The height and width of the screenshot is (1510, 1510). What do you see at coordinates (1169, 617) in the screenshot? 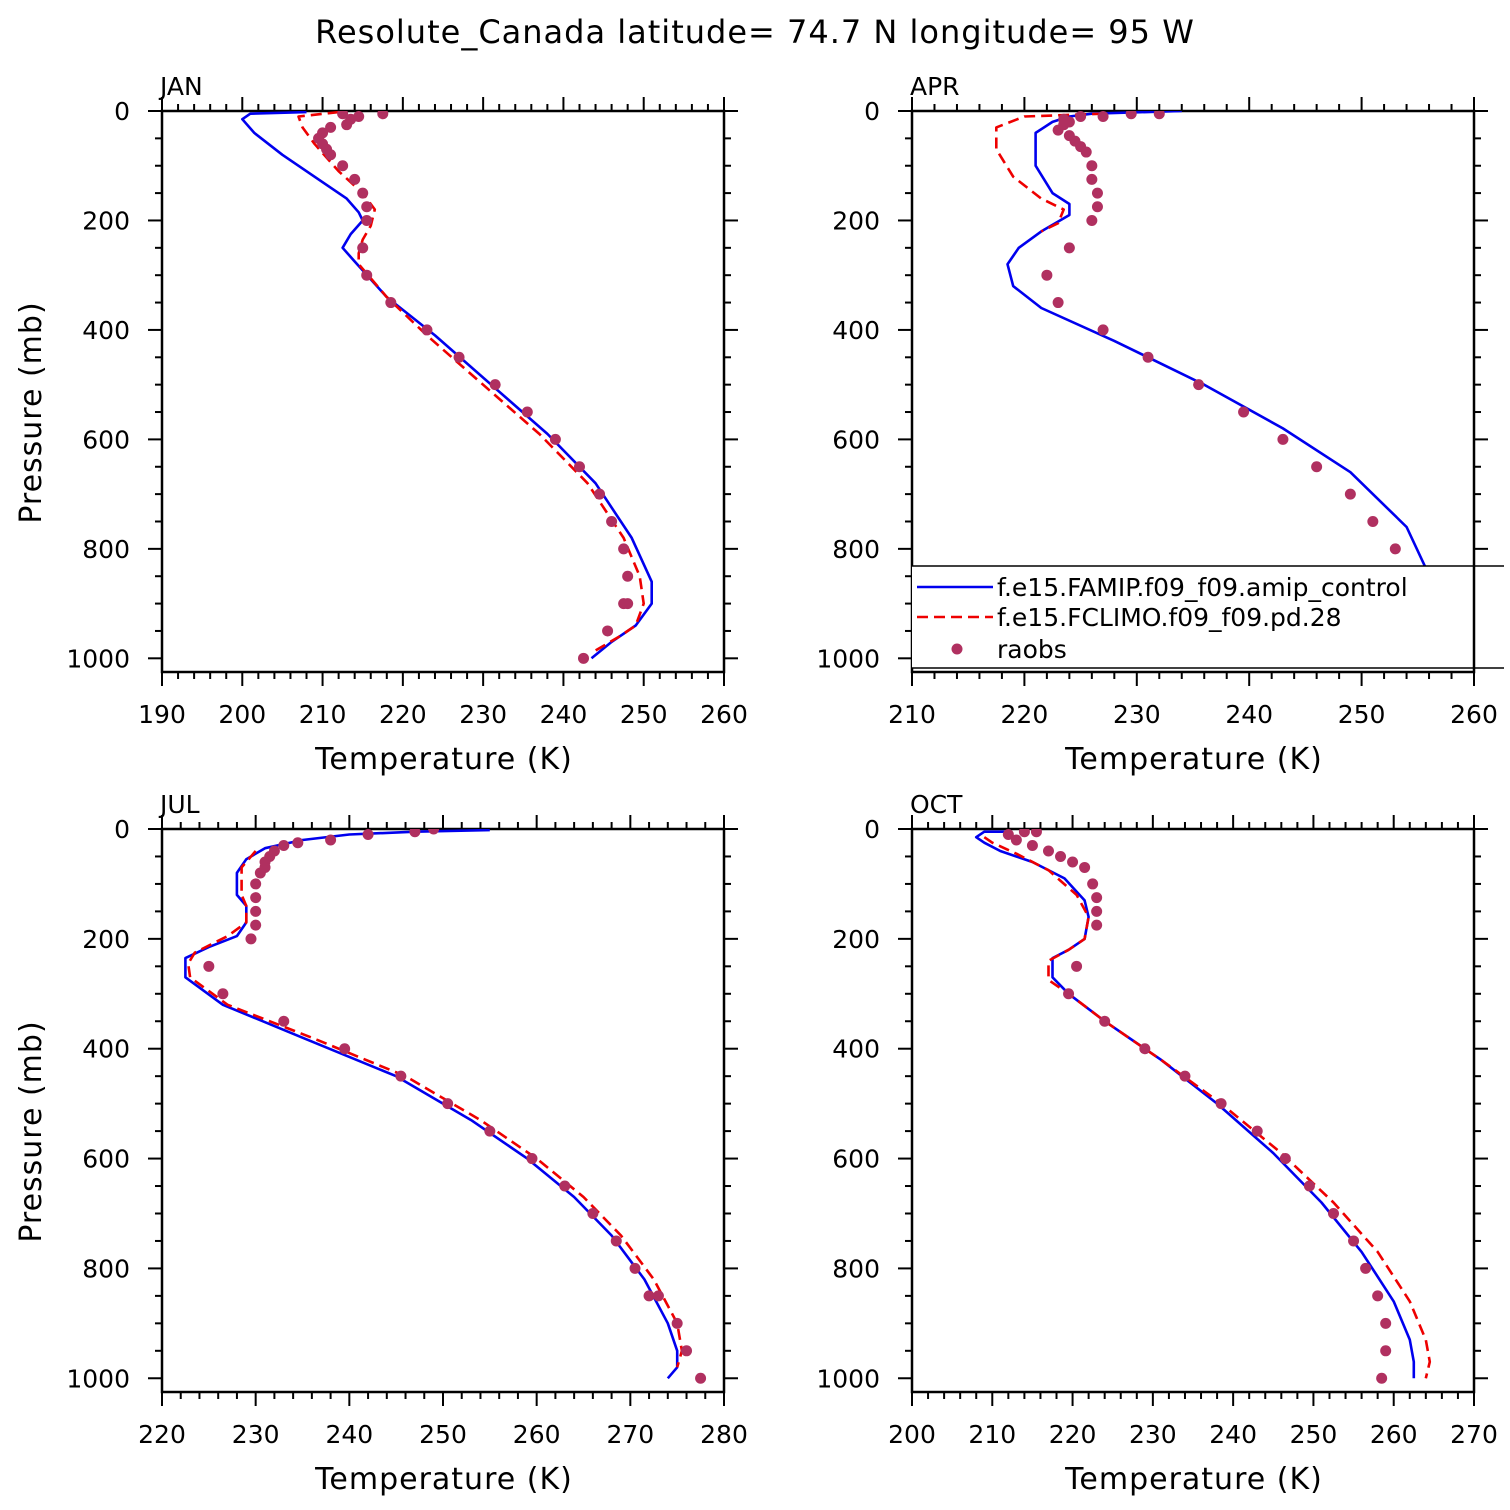
I see `legend-label: f.e15.FCLIMO.f09_f09.pd.28` at bounding box center [1169, 617].